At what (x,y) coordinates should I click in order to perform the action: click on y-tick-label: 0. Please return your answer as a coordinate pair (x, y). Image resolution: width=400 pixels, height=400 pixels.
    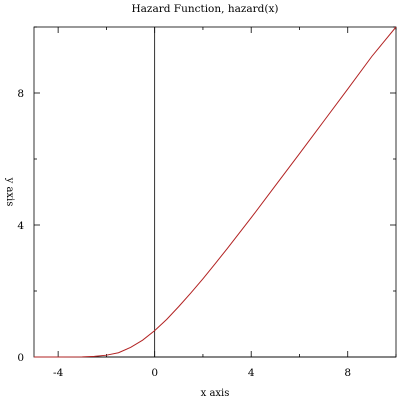
    Looking at the image, I should click on (20, 358).